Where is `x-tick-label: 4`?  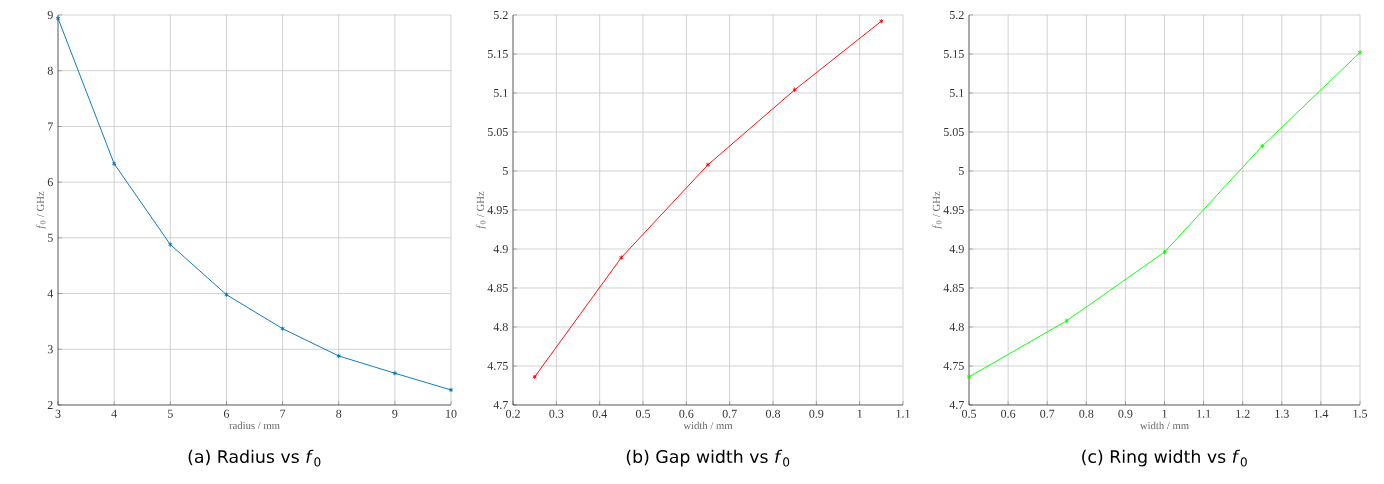
x-tick-label: 4 is located at coordinates (114, 413).